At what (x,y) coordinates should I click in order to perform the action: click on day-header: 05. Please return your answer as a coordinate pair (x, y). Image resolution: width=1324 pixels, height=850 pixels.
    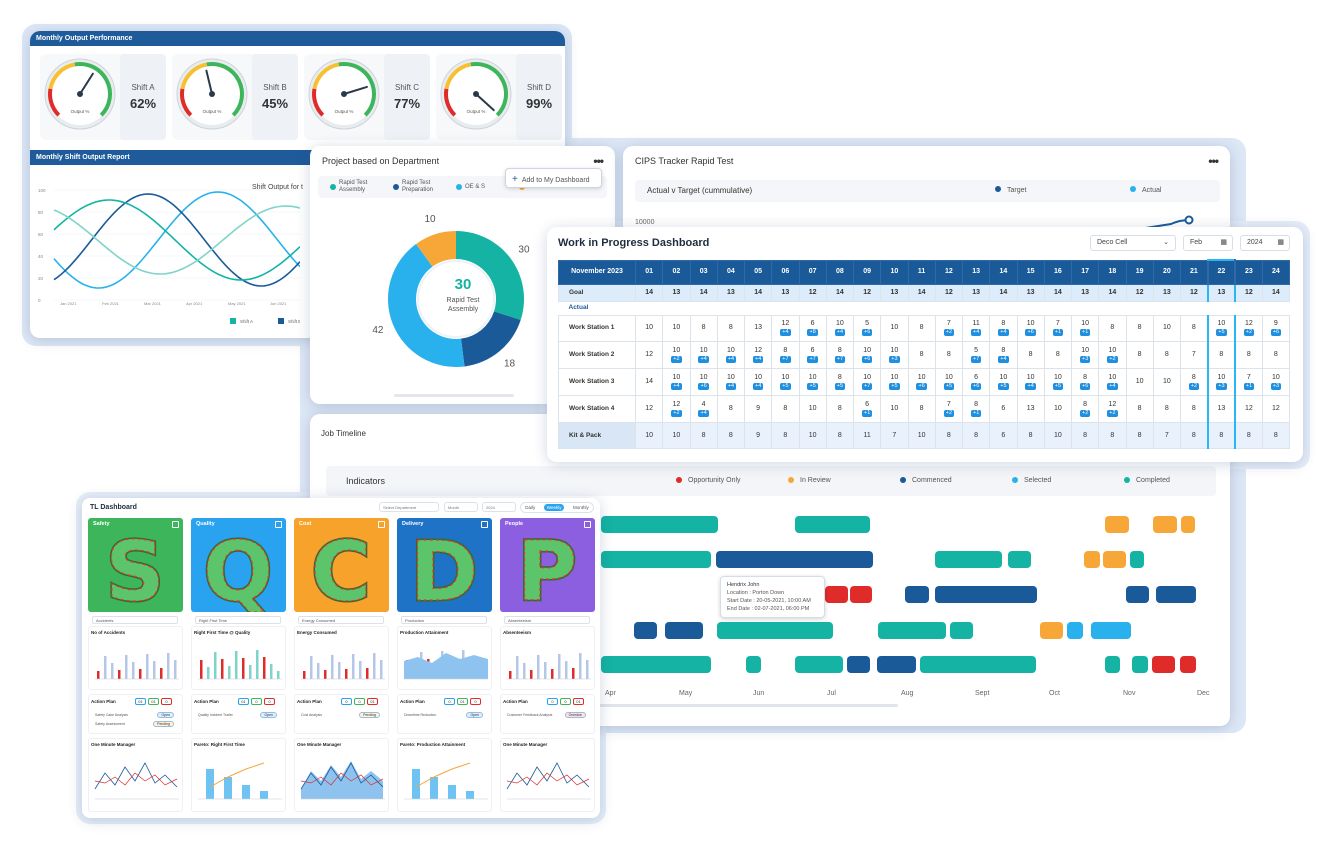
    Looking at the image, I should click on (758, 272).